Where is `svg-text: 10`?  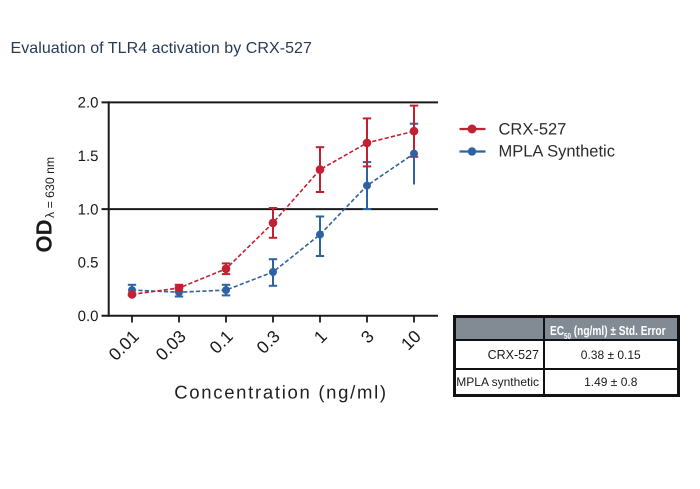
svg-text: 10 is located at coordinates (411, 340).